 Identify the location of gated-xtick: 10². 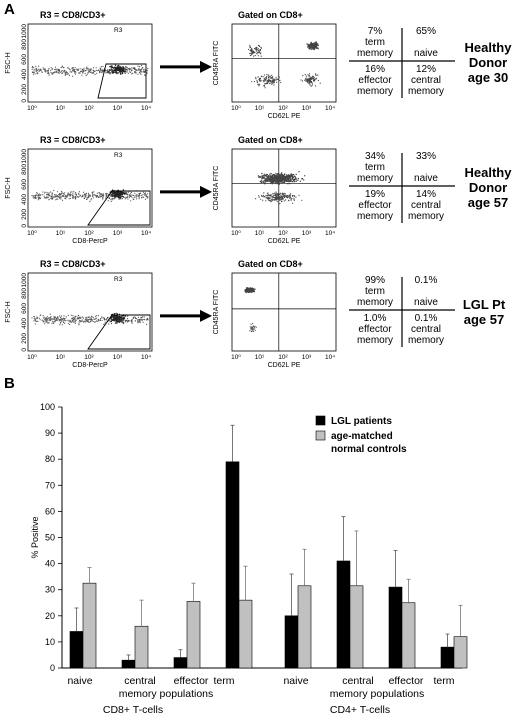
(283, 108).